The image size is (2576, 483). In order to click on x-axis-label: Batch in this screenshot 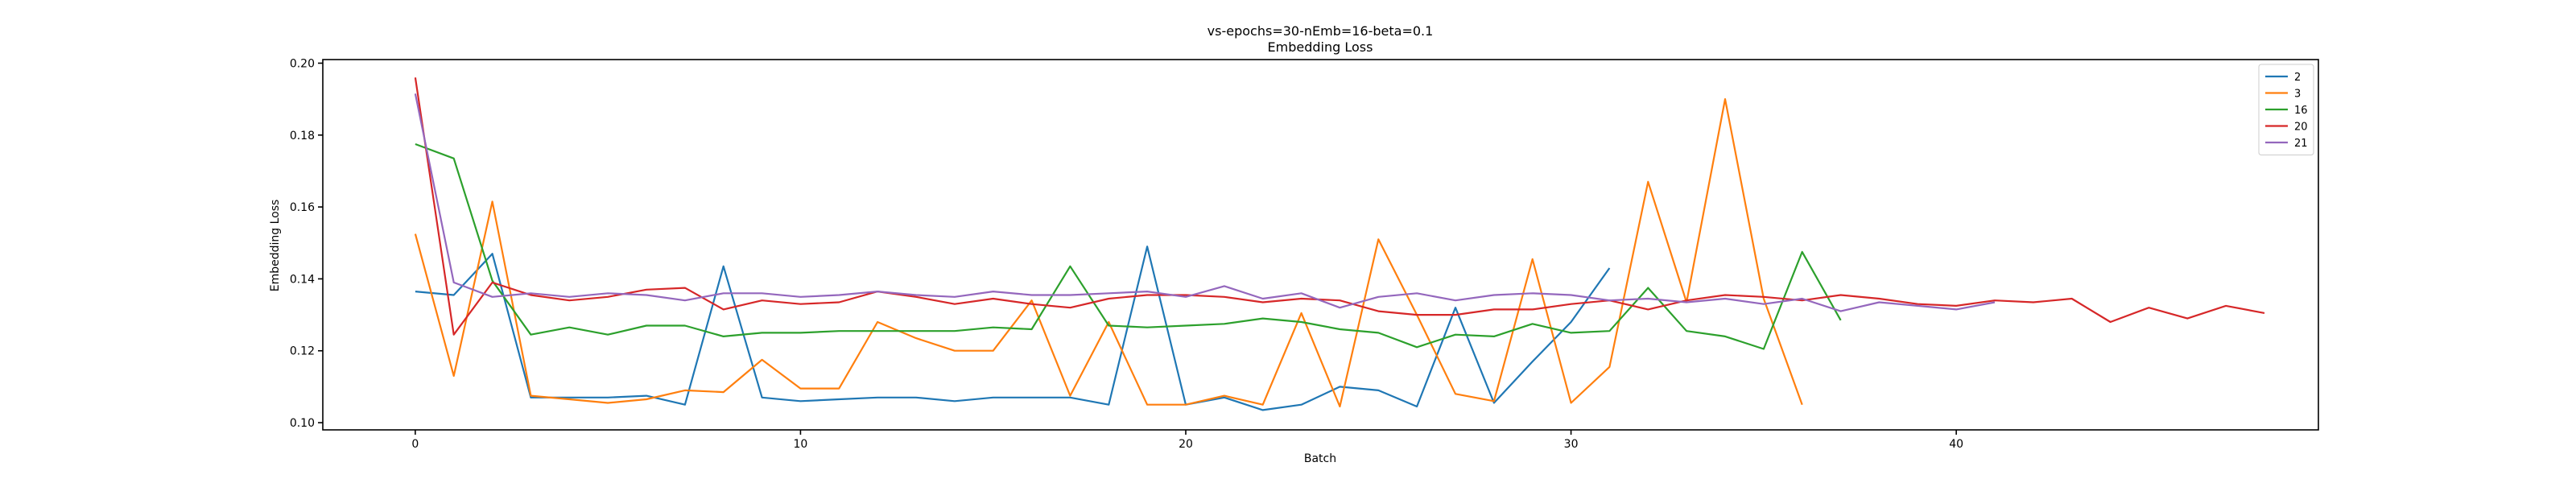, I will do `click(1320, 458)`.